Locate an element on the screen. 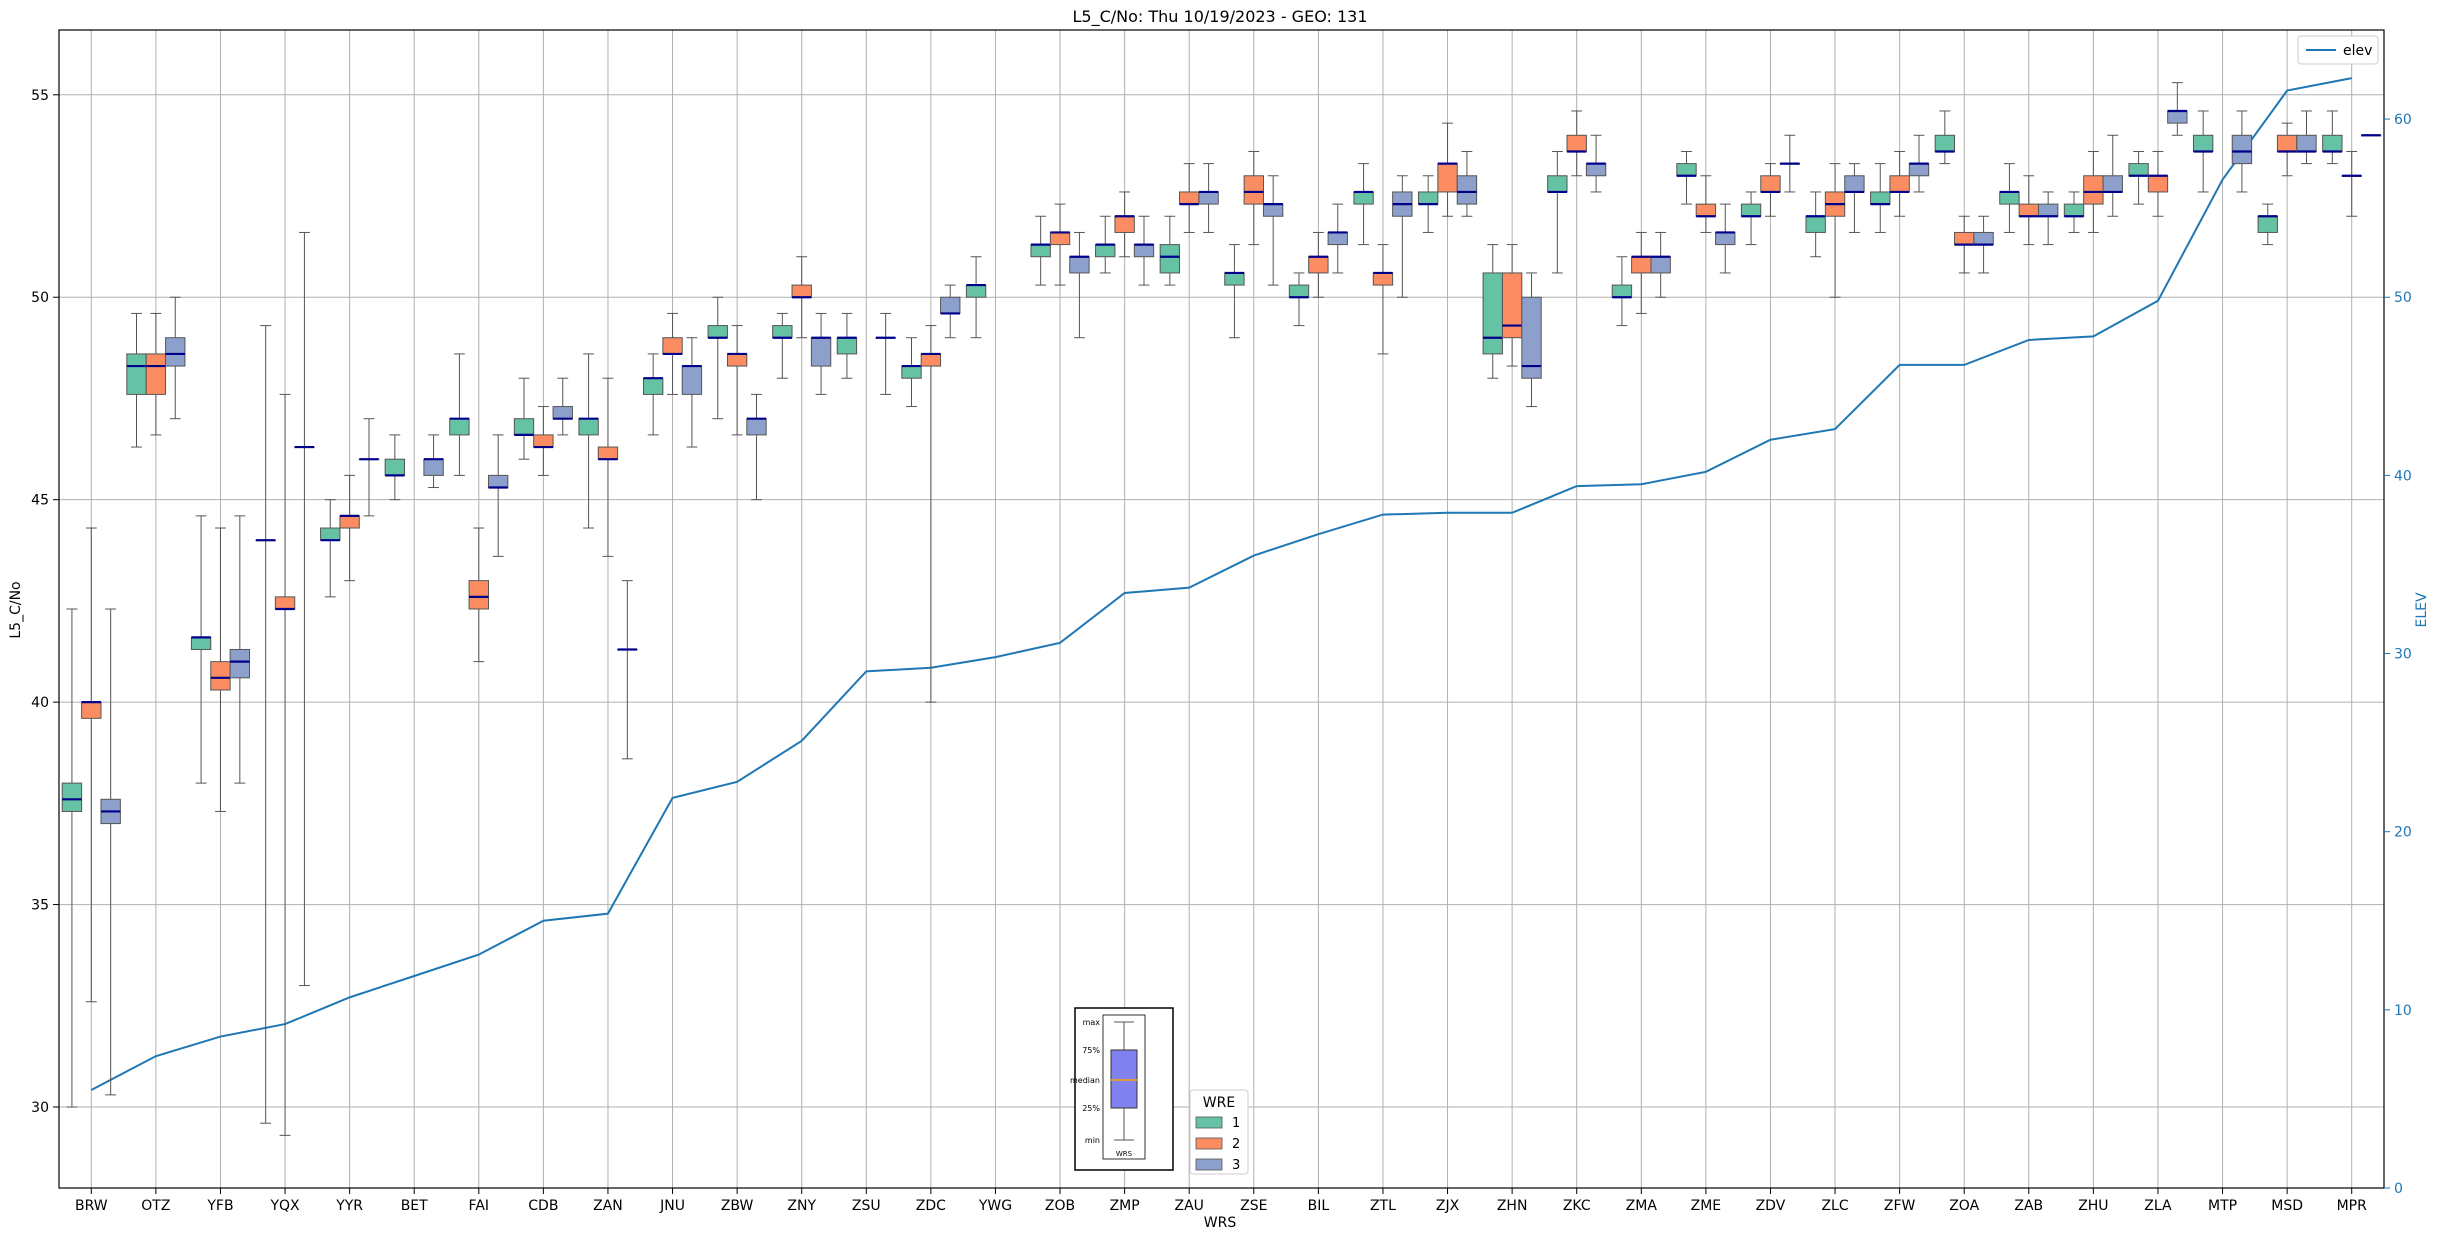 The image size is (2439, 1238). box-wre3-zdc is located at coordinates (950, 311).